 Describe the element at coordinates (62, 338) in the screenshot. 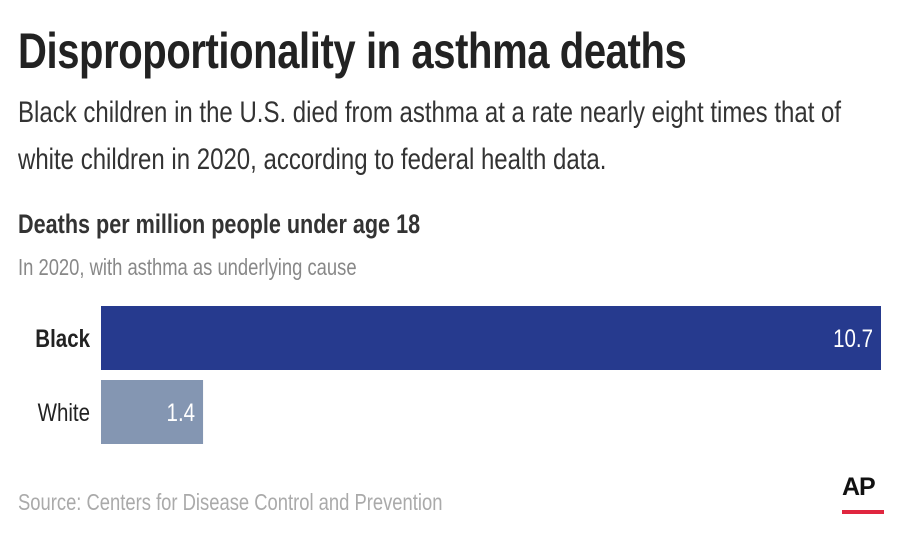

I see `category-label: Black` at that location.